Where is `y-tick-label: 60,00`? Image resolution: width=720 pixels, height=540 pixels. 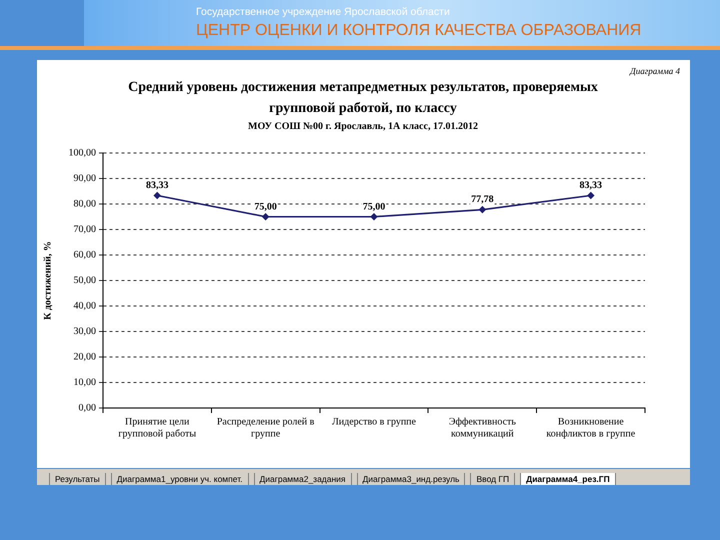 y-tick-label: 60,00 is located at coordinates (85, 255).